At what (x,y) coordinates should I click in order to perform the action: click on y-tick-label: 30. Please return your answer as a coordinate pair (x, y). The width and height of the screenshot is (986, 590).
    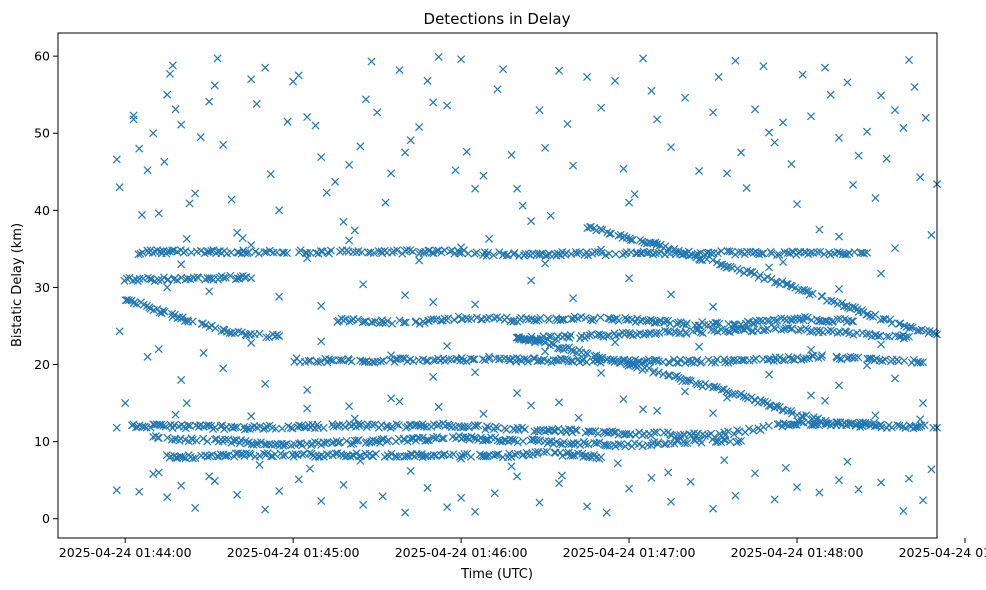
    Looking at the image, I should click on (42, 287).